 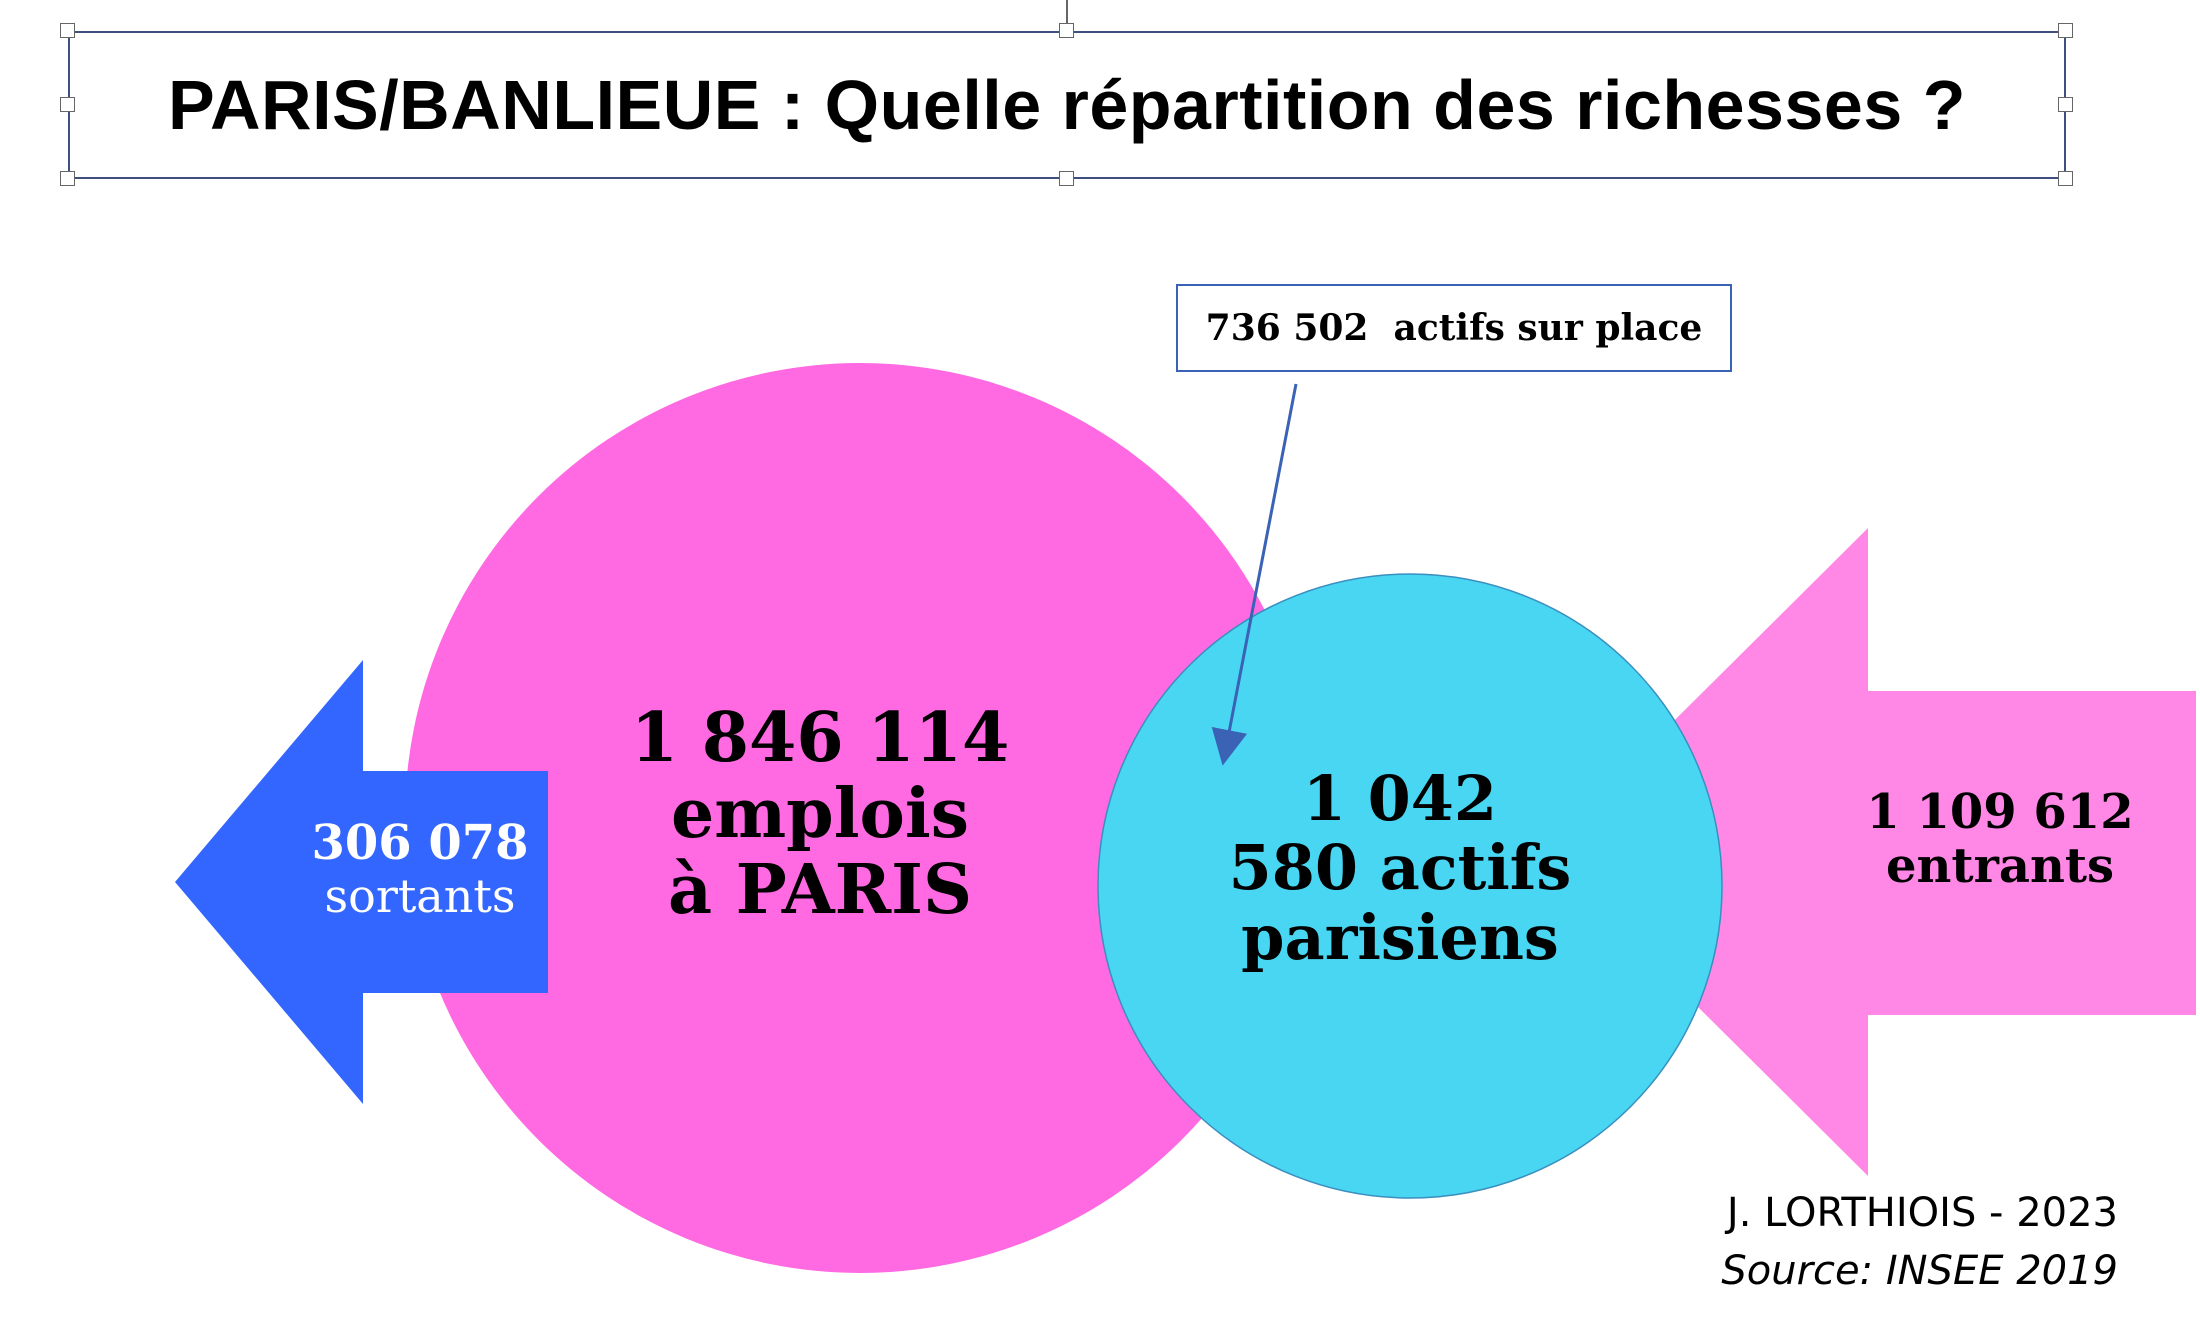 What do you see at coordinates (1254, 574) in the screenshot?
I see `callout-pointer` at bounding box center [1254, 574].